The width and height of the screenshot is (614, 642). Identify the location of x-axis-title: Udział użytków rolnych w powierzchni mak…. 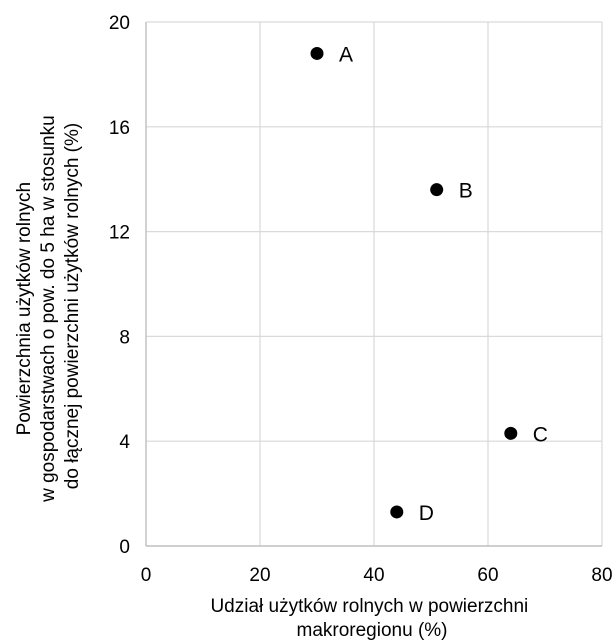
(371, 618).